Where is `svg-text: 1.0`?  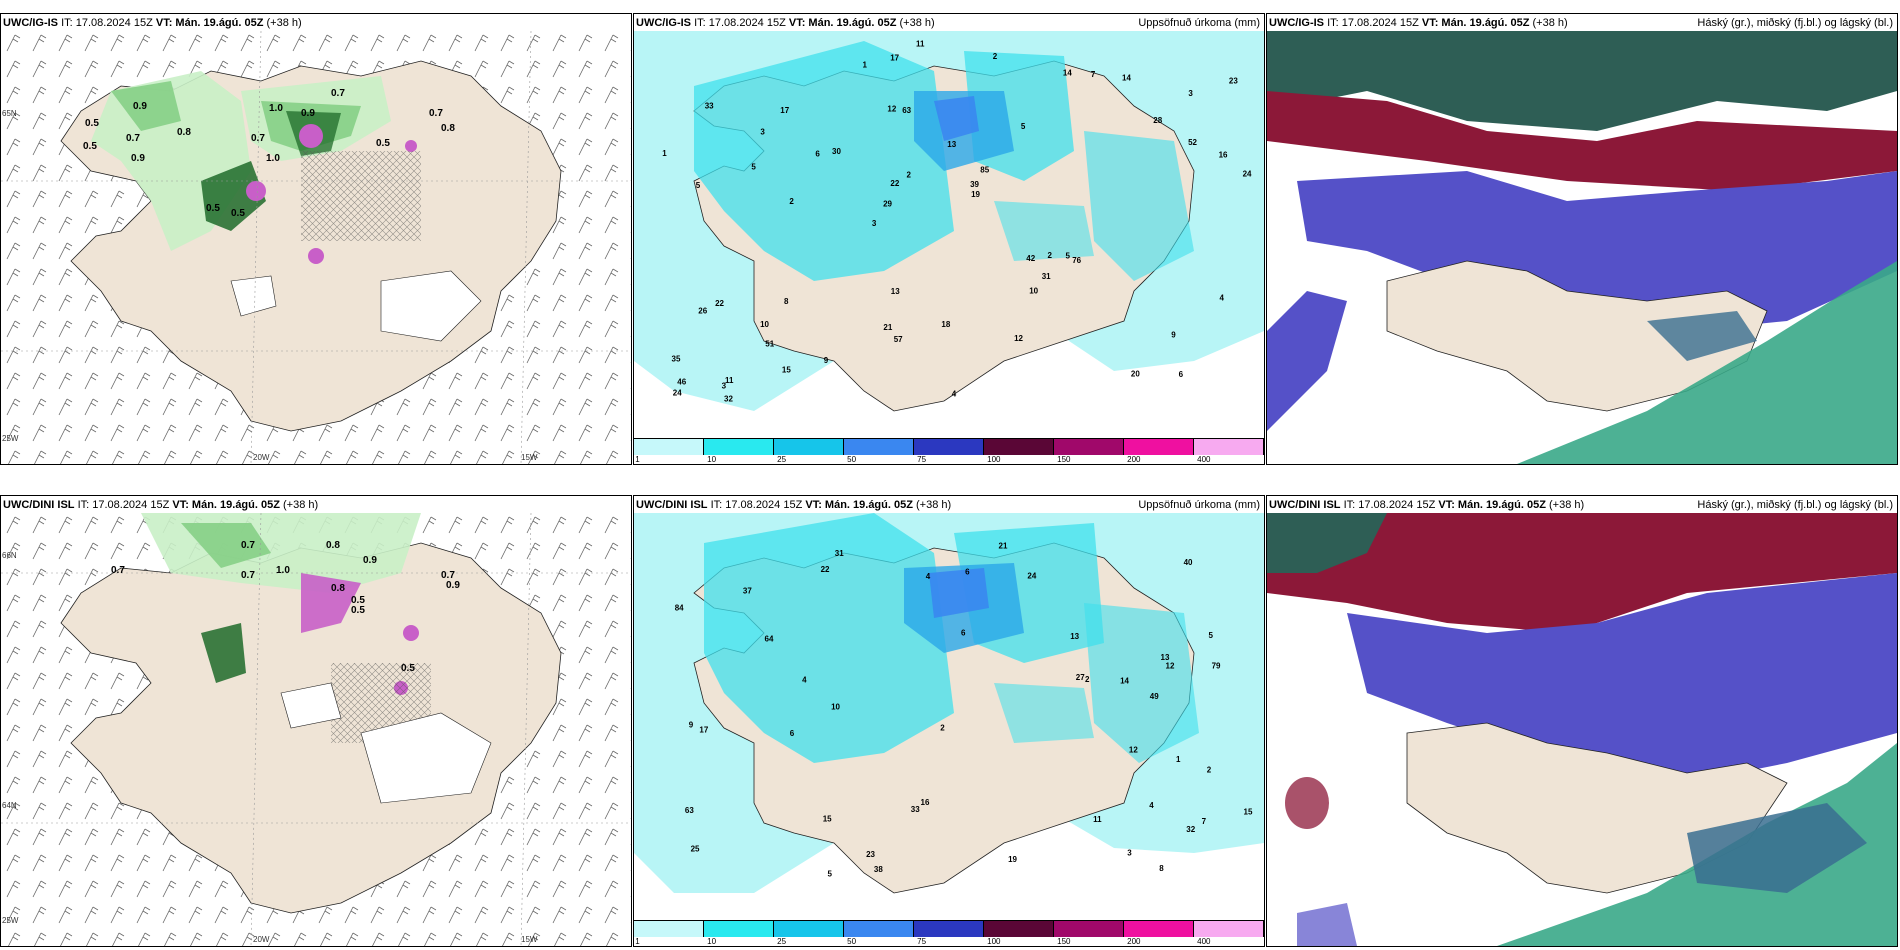 svg-text: 1.0 is located at coordinates (273, 158).